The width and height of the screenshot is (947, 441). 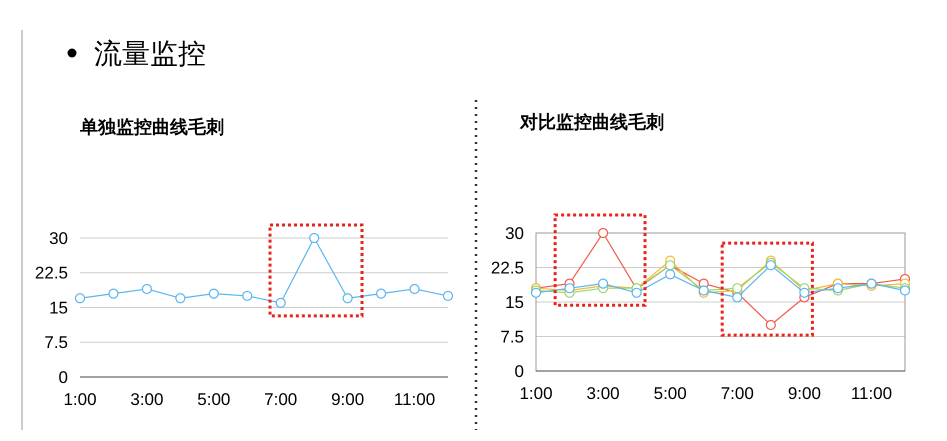 I want to click on chart-title: 单独监控曲线毛刺, so click(x=151, y=127).